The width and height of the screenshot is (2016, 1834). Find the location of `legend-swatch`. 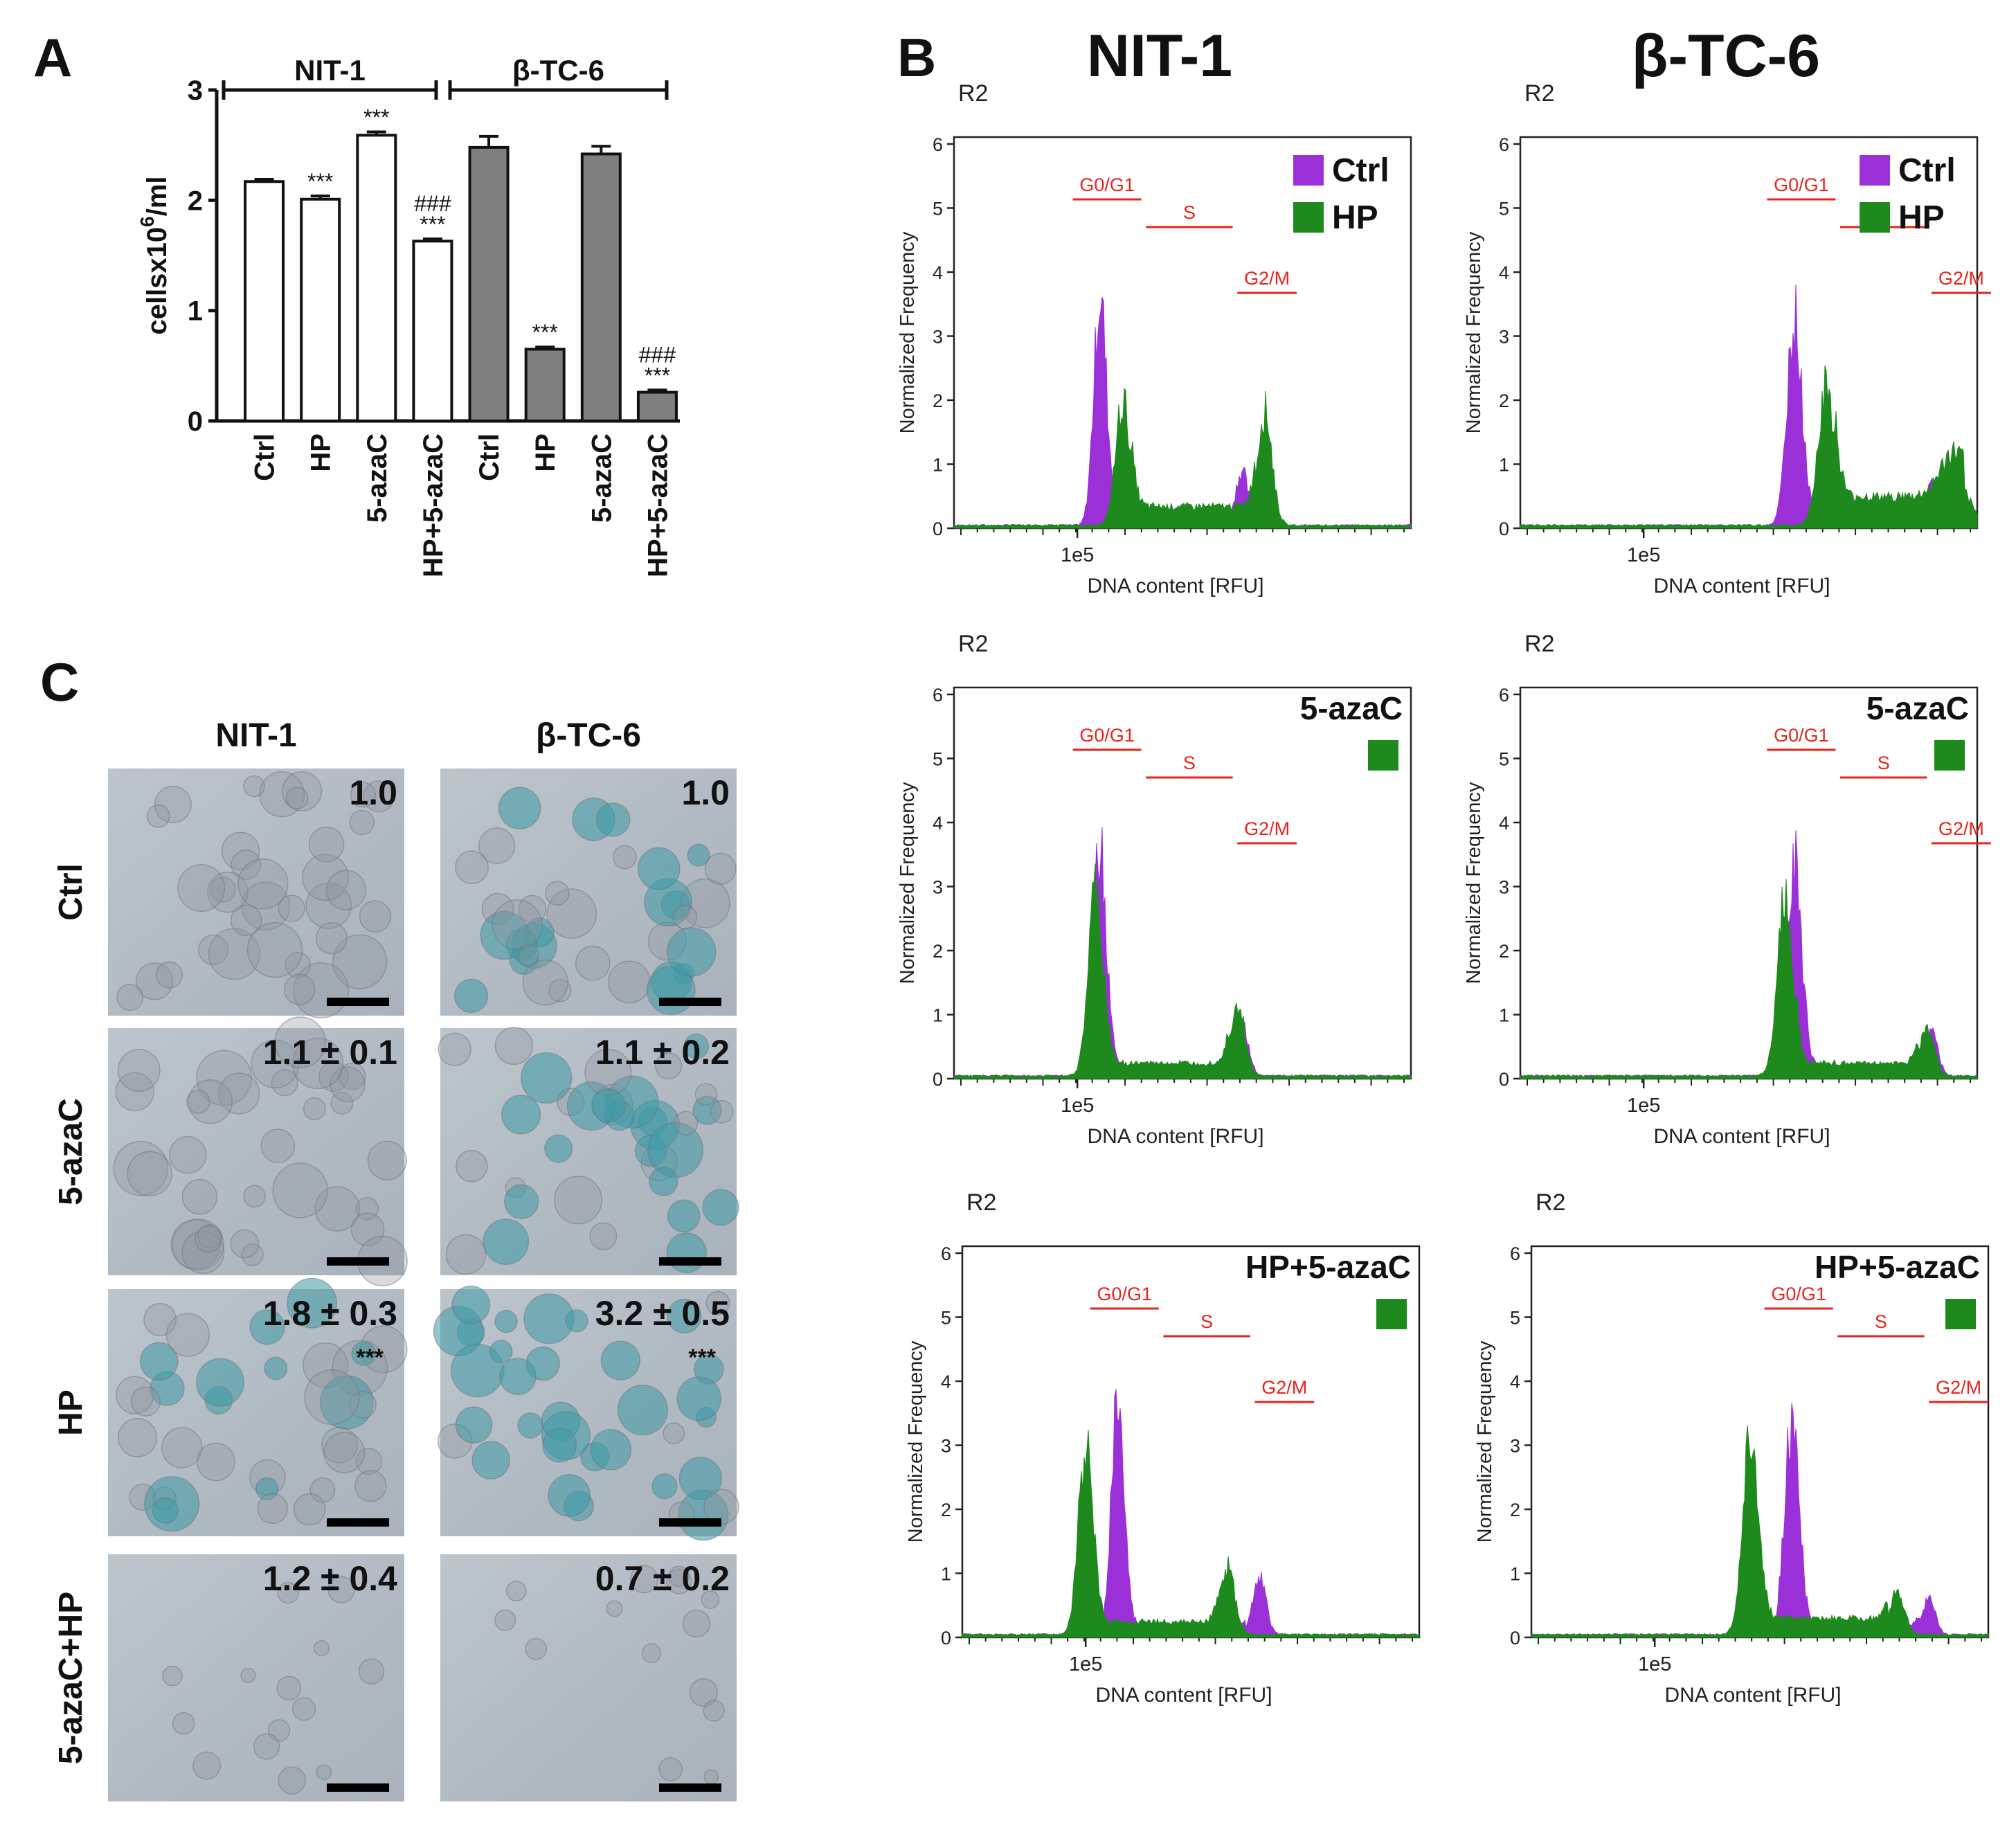

legend-swatch is located at coordinates (1308, 218).